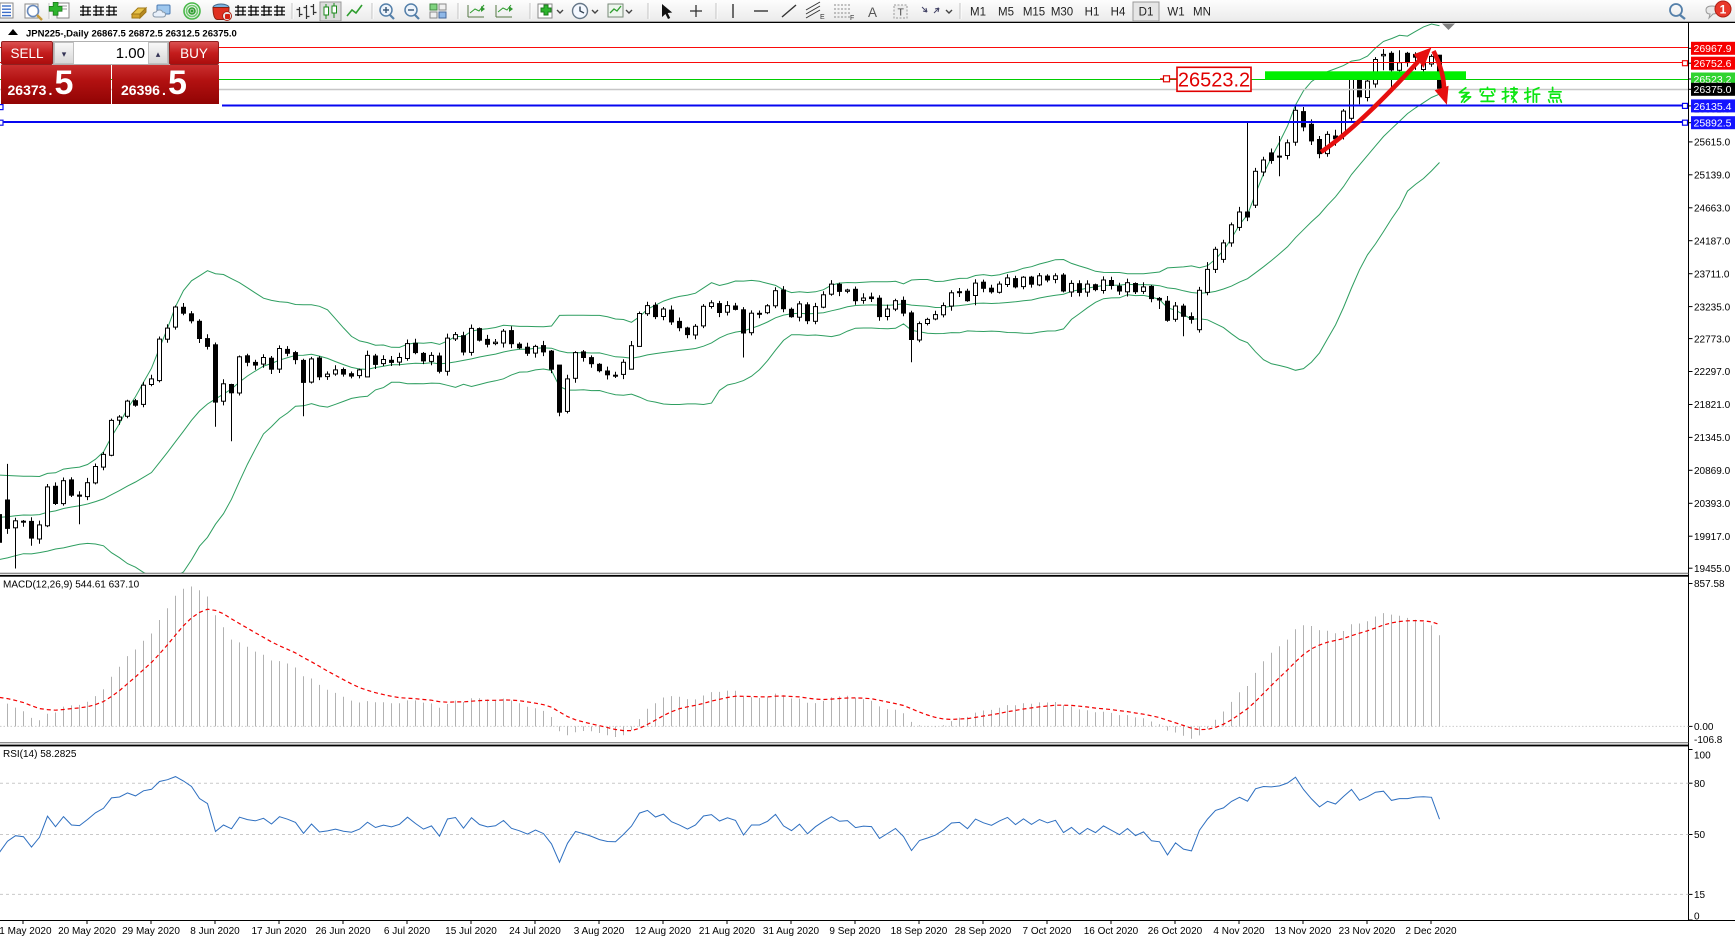 The height and width of the screenshot is (941, 1735). Describe the element at coordinates (71, 585) in the screenshot. I see `svg-text: MACD(12,26,9) 544.61 637.10` at that location.